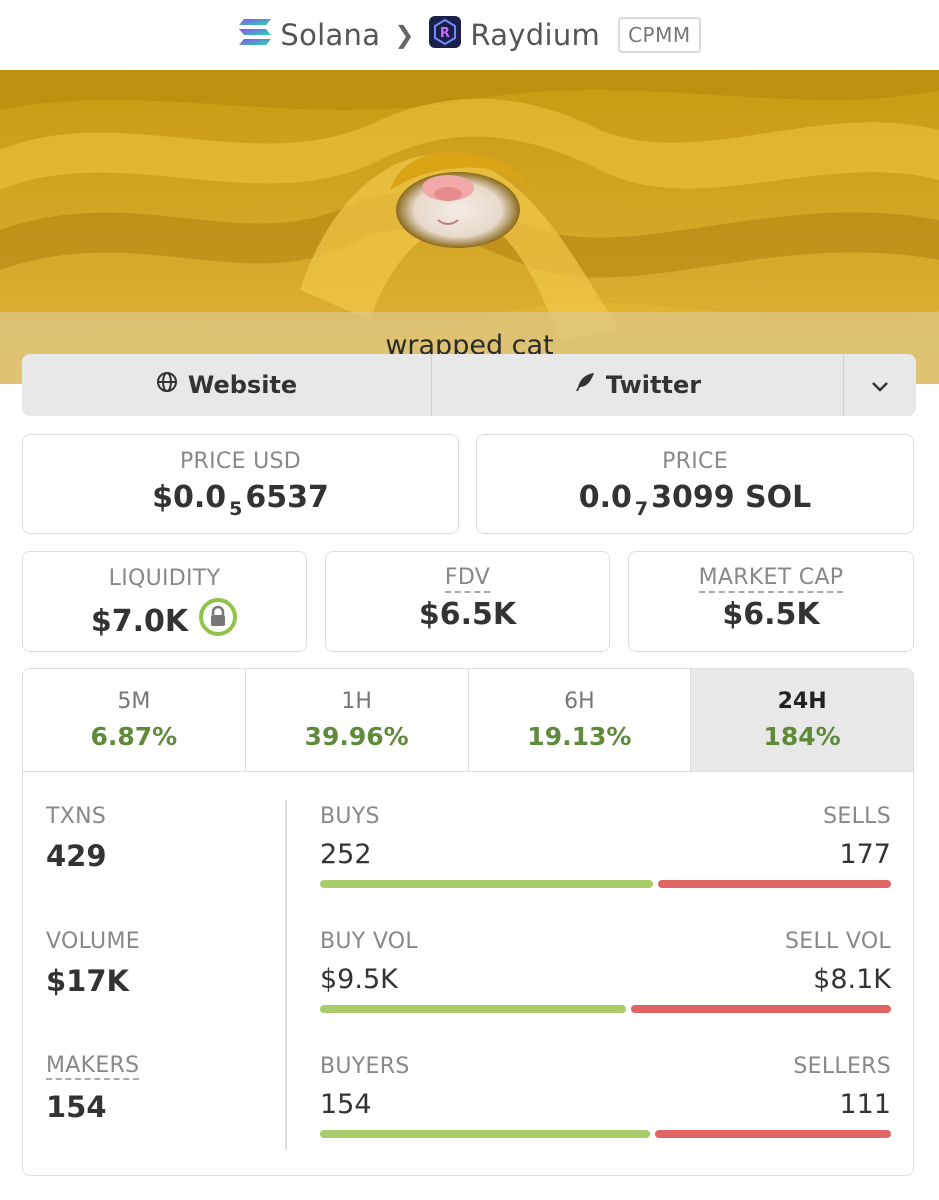  I want to click on volume-value: $17K, so click(88, 981).